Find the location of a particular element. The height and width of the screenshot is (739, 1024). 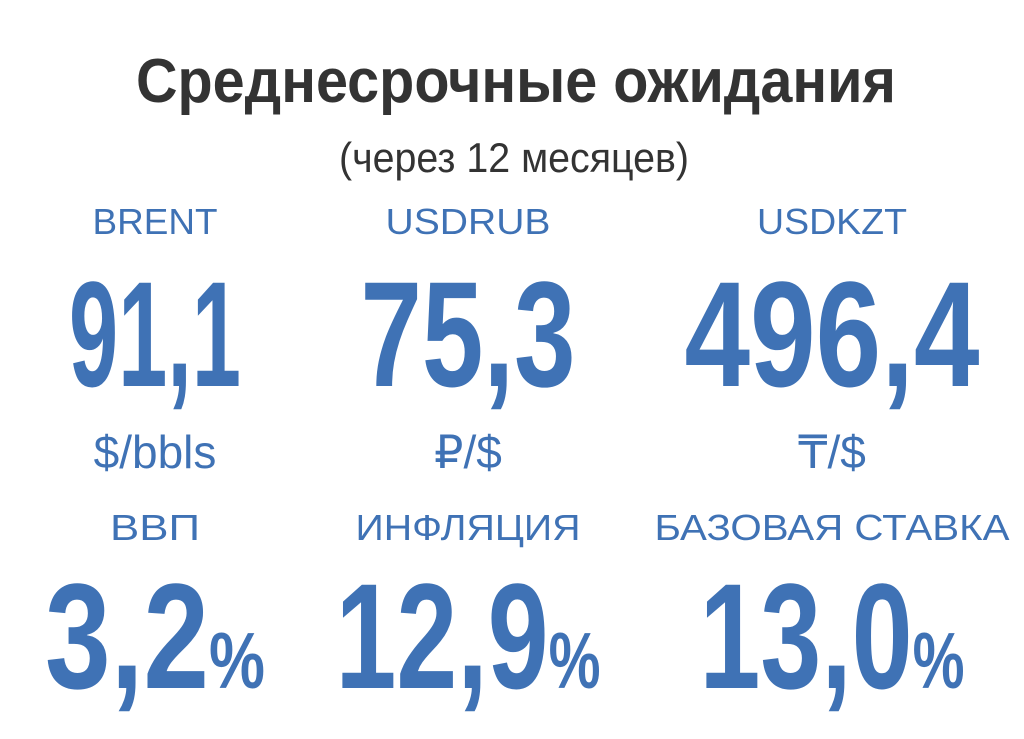

title: Среднесрочные ожидания is located at coordinates (516, 81).